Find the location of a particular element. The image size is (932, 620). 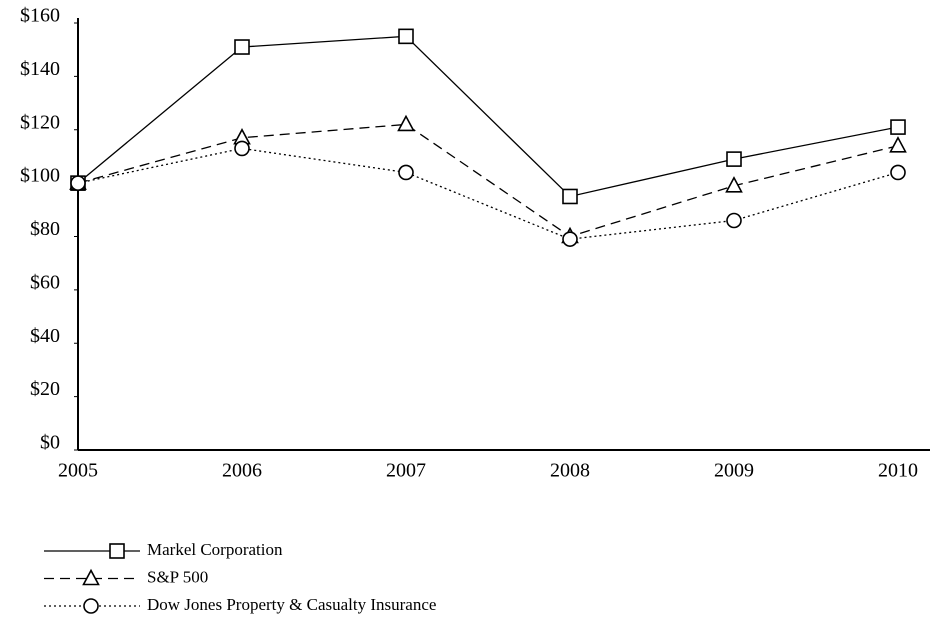

y-tick-label: $140 is located at coordinates (40, 69).